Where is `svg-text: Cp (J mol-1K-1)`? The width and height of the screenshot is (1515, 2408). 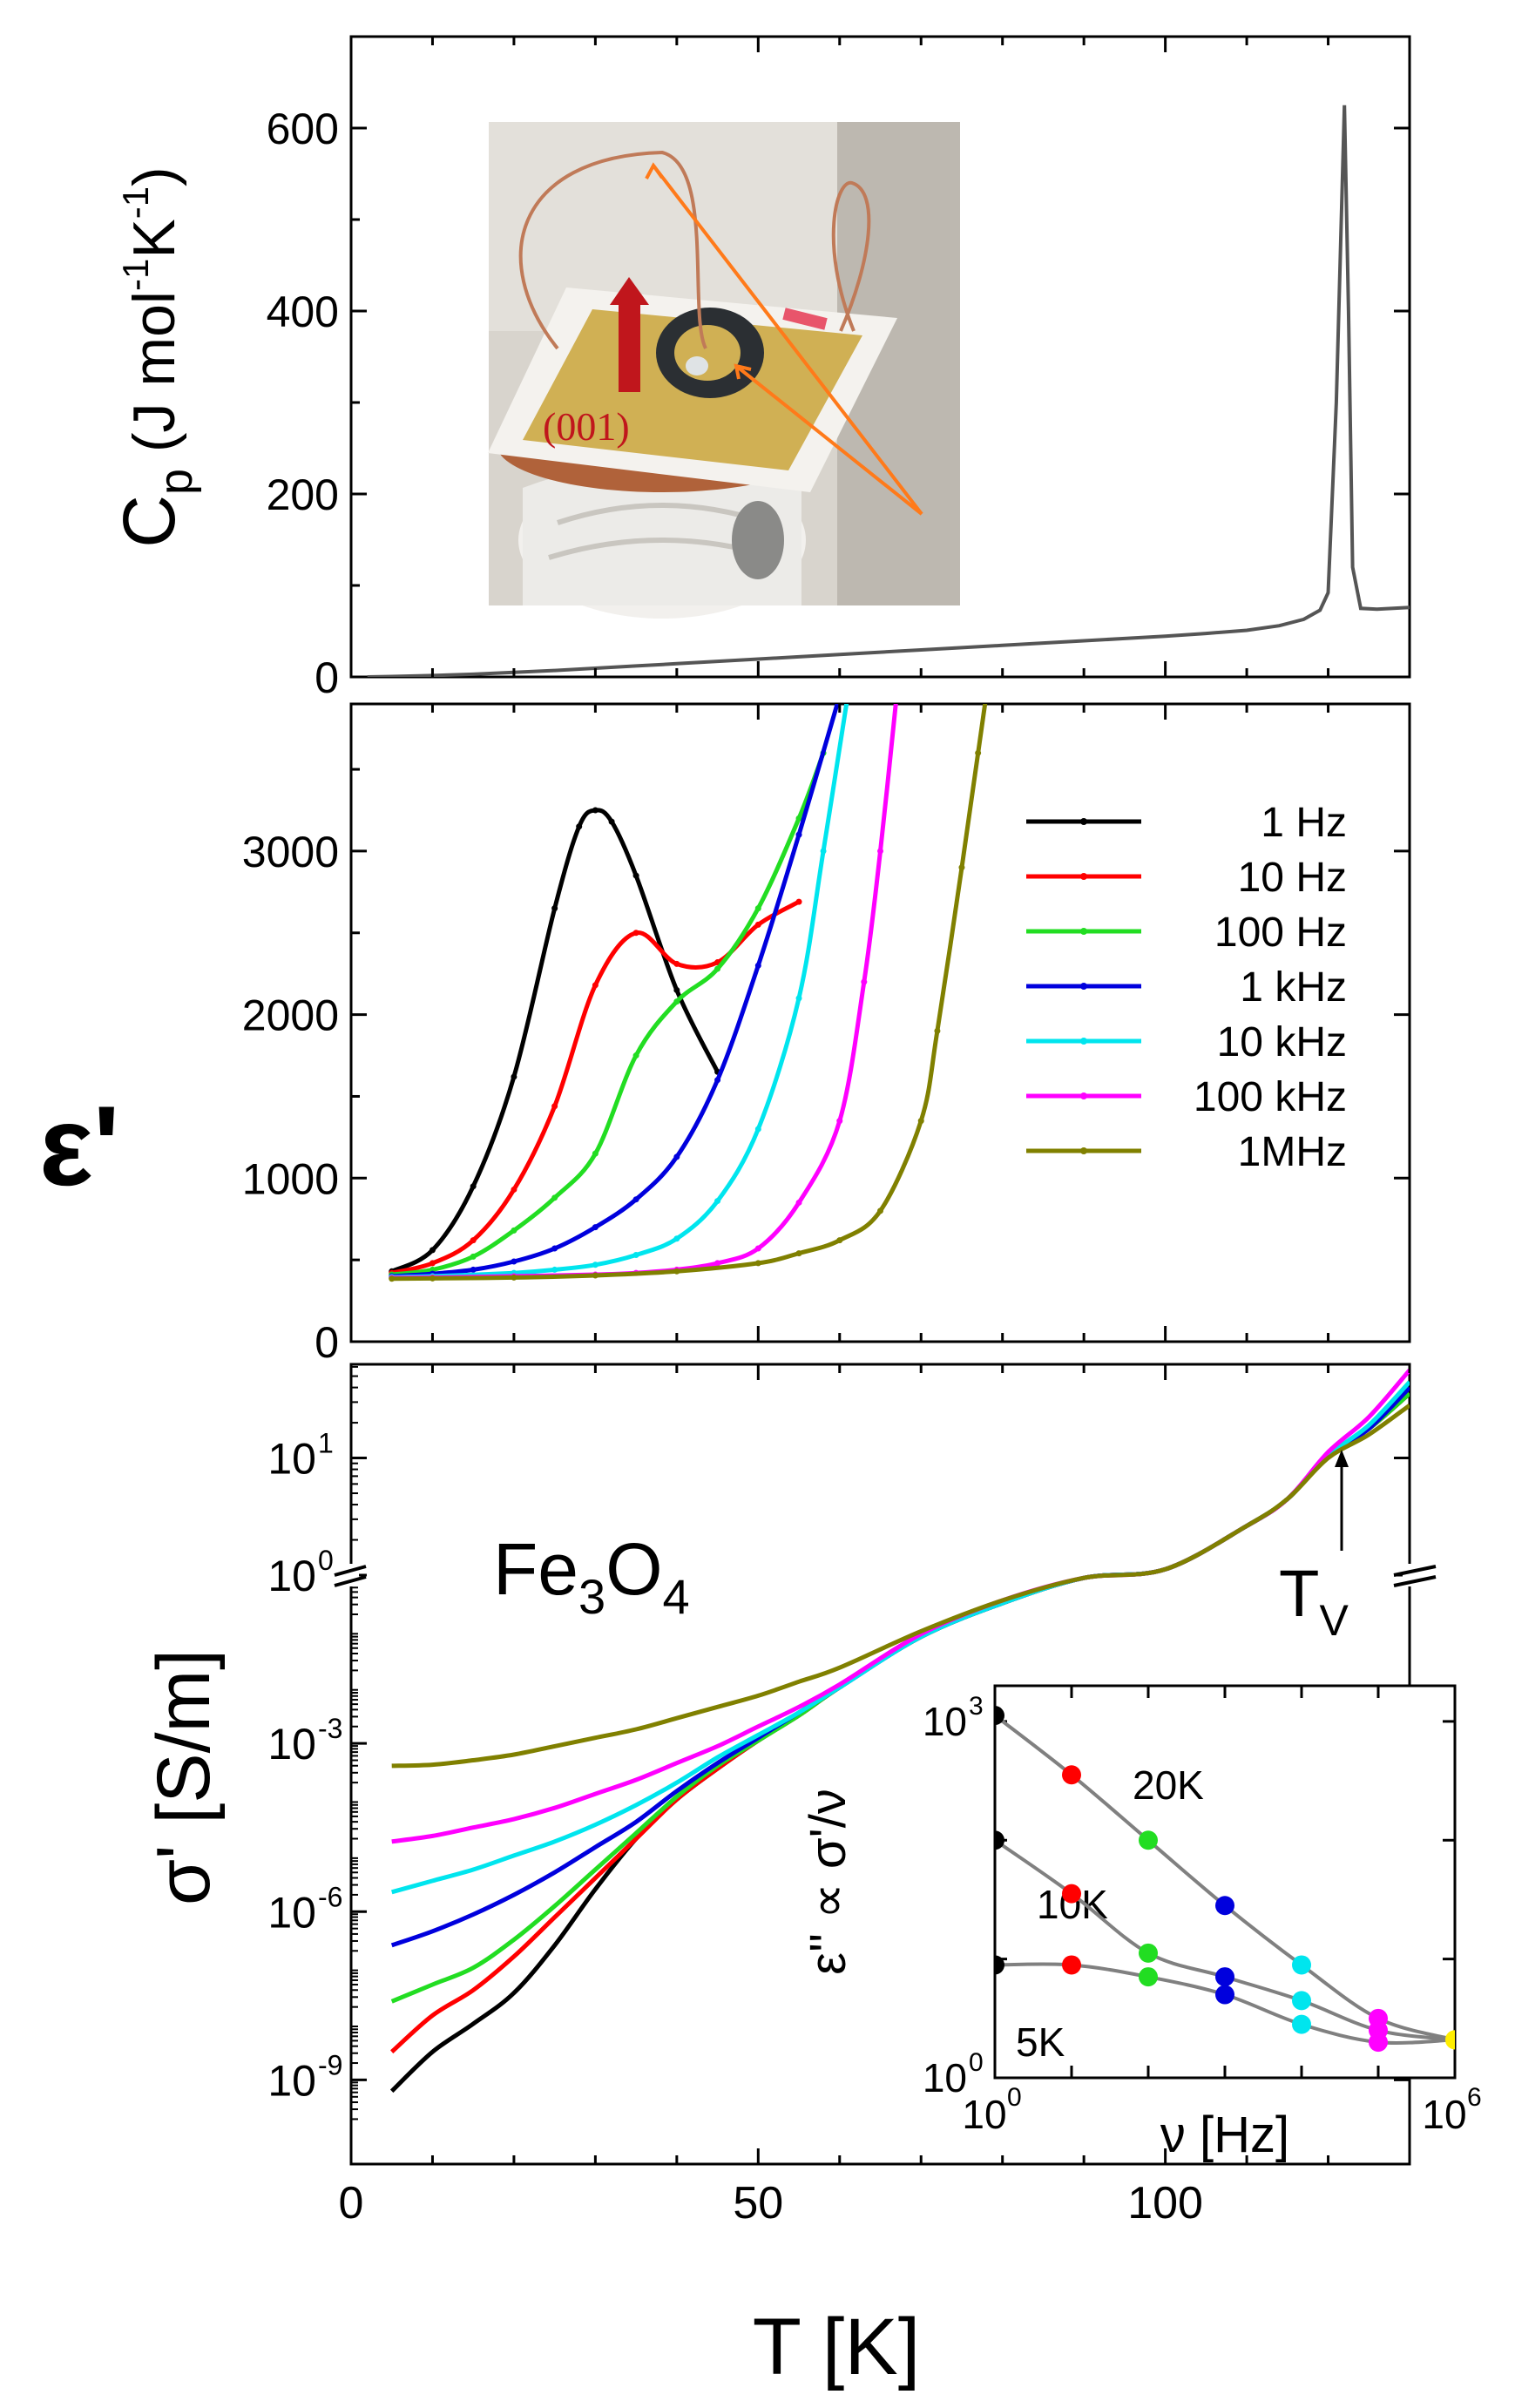 svg-text: Cp (J mol-1K-1) is located at coordinates (155, 356).